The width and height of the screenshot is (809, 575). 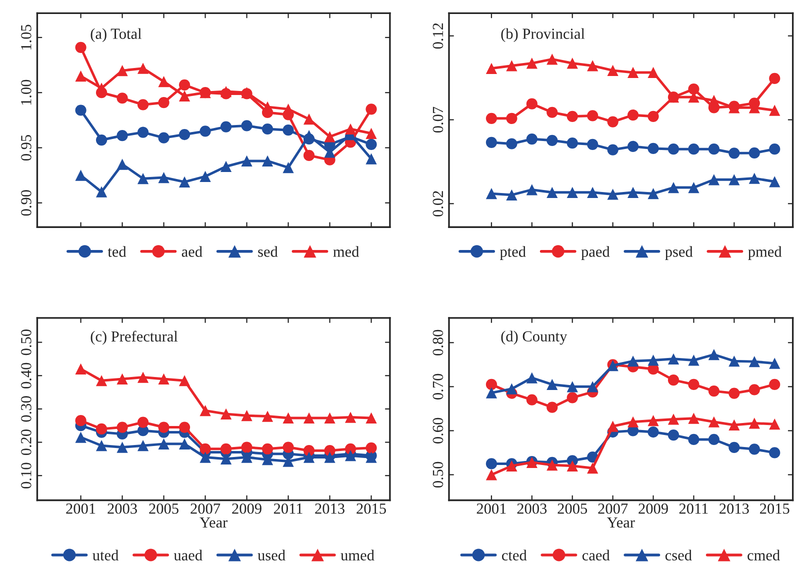 I want to click on y-tick-label: 1.00, so click(x=26, y=92).